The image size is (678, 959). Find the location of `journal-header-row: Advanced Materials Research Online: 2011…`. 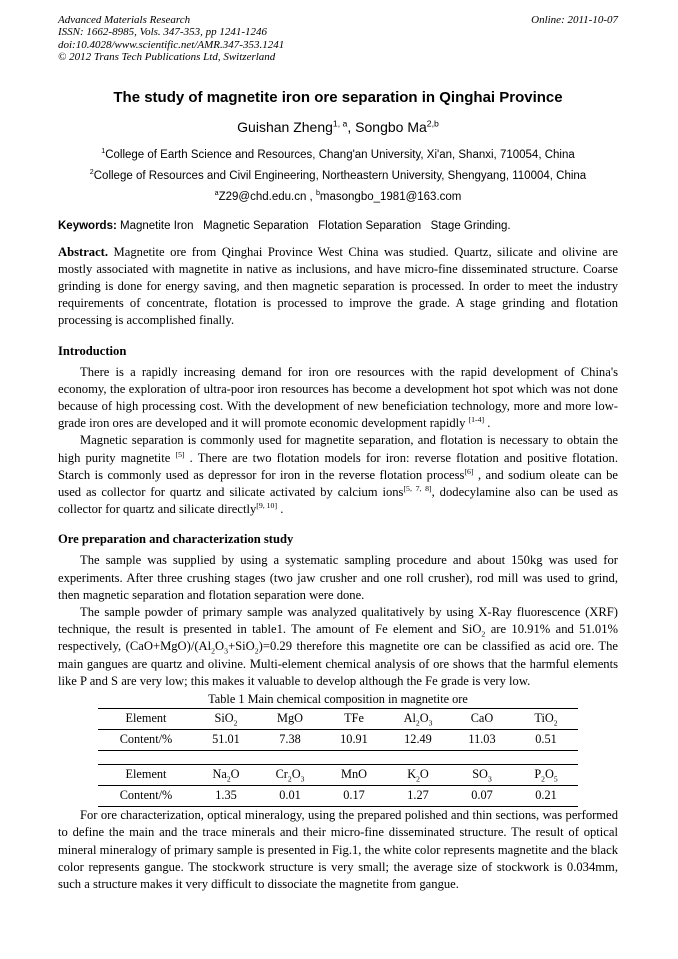

journal-header-row: Advanced Materials Research Online: 2011… is located at coordinates (338, 20).